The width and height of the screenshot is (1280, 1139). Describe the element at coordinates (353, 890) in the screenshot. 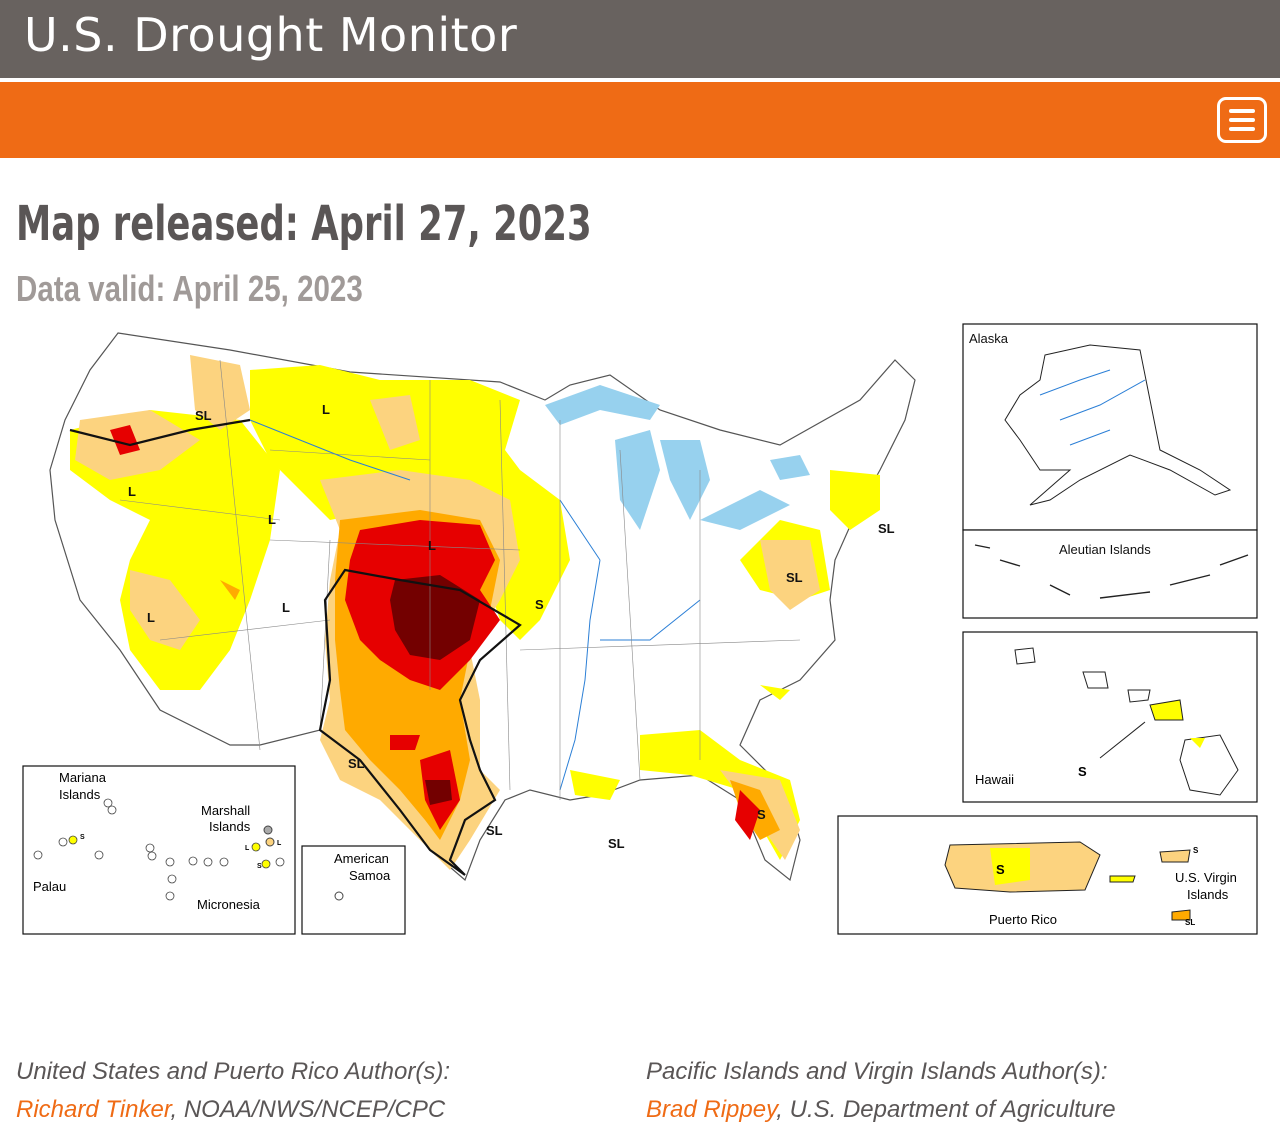

I see `american-samoa-inset: American Samoa` at that location.